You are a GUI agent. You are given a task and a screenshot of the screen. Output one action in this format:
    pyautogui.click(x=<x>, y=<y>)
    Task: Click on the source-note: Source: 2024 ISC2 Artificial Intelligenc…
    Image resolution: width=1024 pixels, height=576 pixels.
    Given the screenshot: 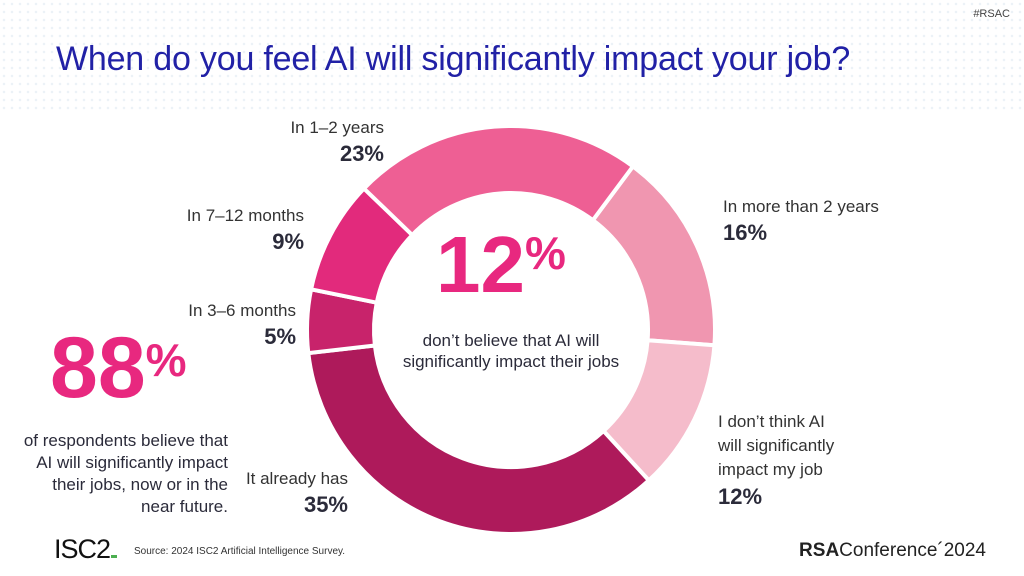 What is the action you would take?
    pyautogui.click(x=240, y=551)
    